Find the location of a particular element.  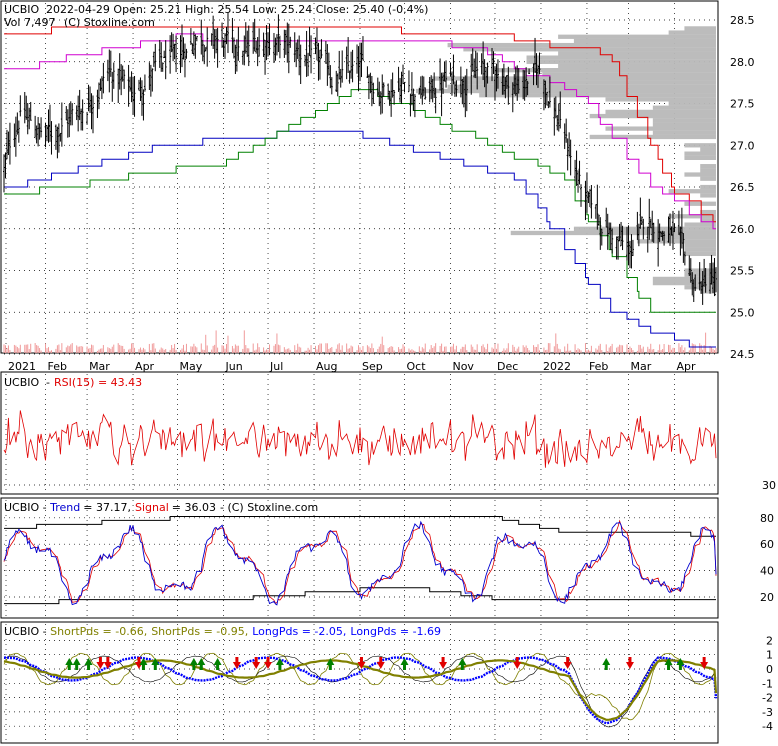

y-tick-label: 26.5 is located at coordinates (742, 187).